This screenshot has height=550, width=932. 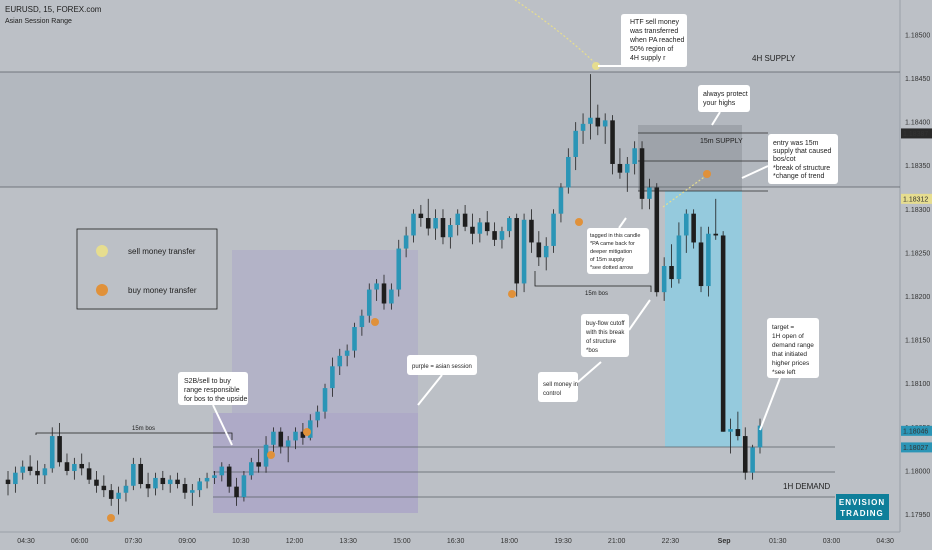 I want to click on price-tags: 1.18387 1.18312 1.18046 1.18027, so click(x=916, y=290).